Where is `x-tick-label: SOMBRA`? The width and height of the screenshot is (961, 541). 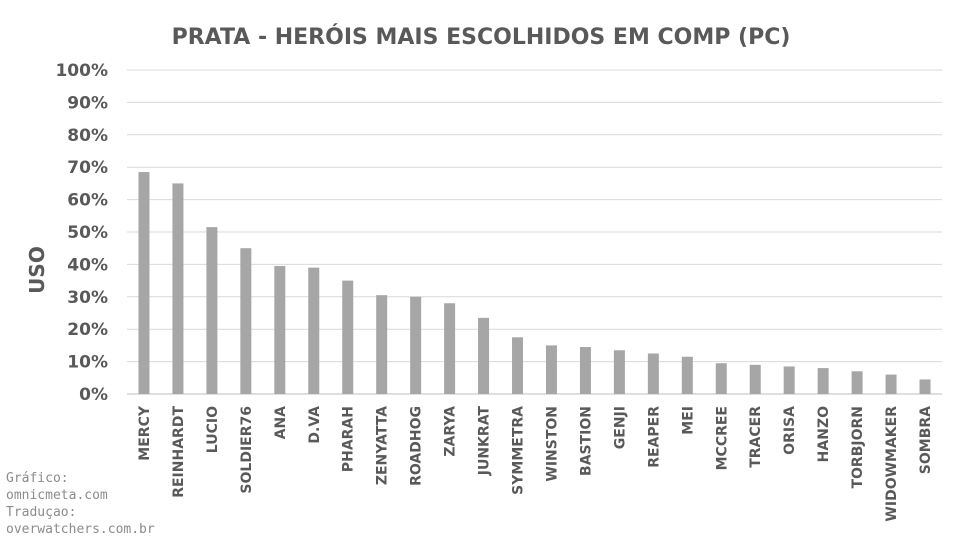 x-tick-label: SOMBRA is located at coordinates (926, 440).